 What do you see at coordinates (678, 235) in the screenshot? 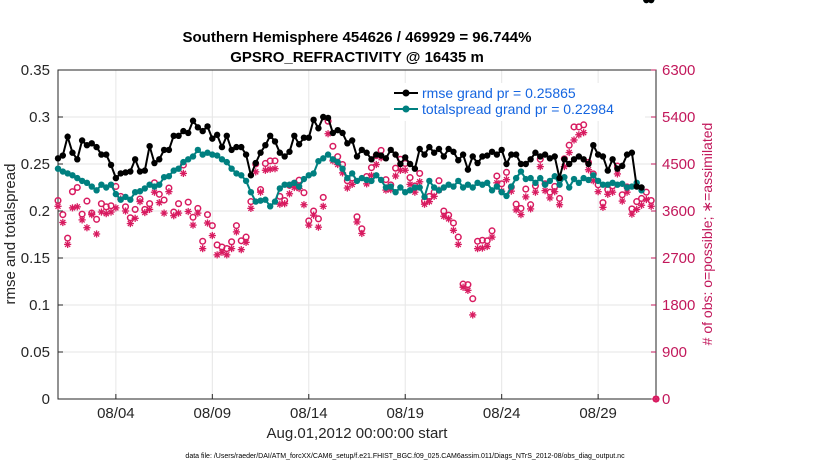
I see `y-right-tick-labels: 0 900 1800 2700 3600 4500 5400 6300` at bounding box center [678, 235].